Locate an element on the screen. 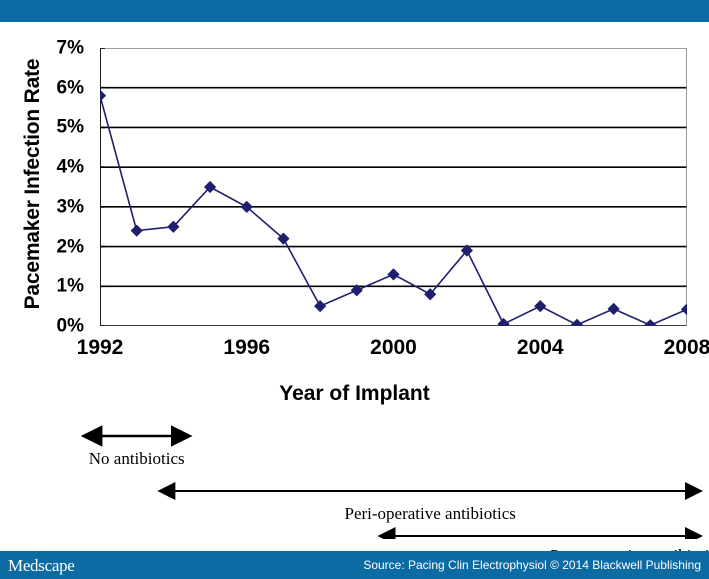 The width and height of the screenshot is (709, 579). x-tick-label: 2004 is located at coordinates (540, 347).